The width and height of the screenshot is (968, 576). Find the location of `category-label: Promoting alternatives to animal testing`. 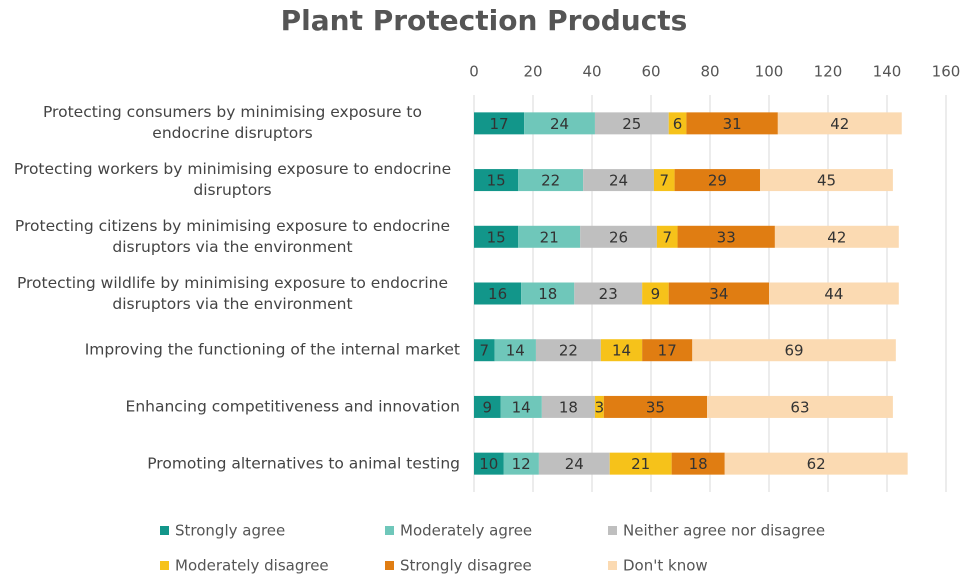

category-label: Promoting alternatives to animal testing is located at coordinates (230, 463).